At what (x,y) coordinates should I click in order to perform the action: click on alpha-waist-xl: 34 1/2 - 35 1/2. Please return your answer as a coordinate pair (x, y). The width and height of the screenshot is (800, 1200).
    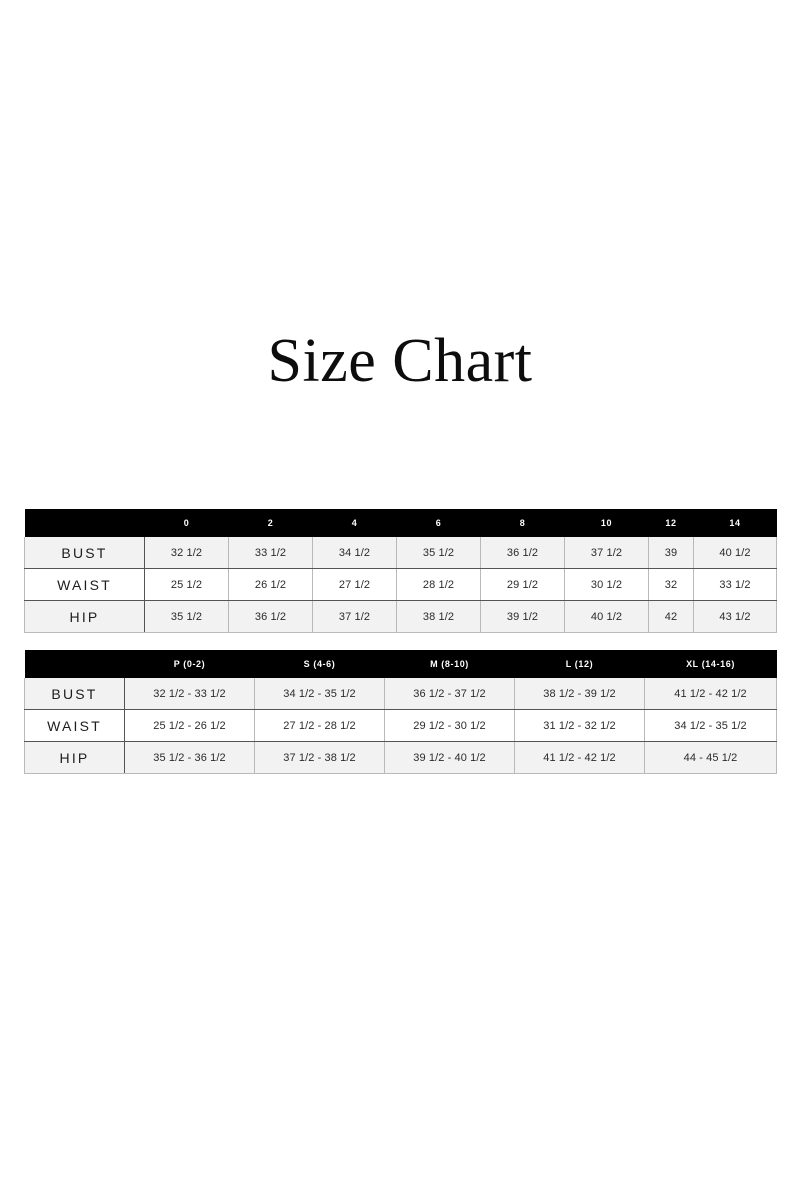
    Looking at the image, I should click on (710, 725).